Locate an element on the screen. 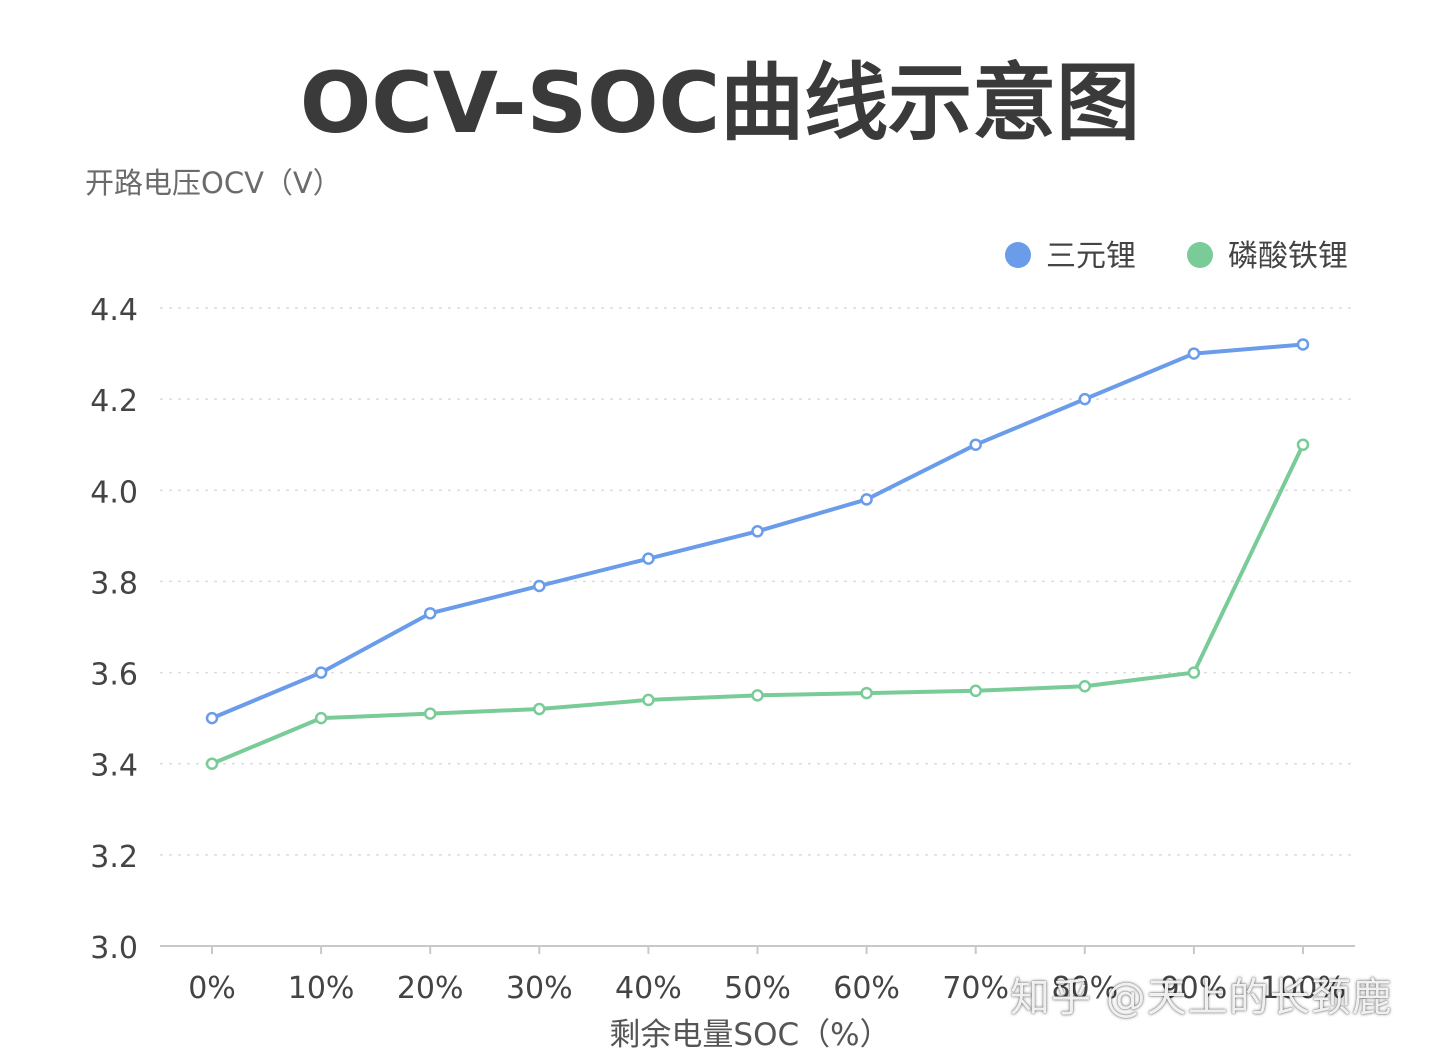 The width and height of the screenshot is (1440, 1050). legend-item-1: 三元锂 is located at coordinates (1070, 256).